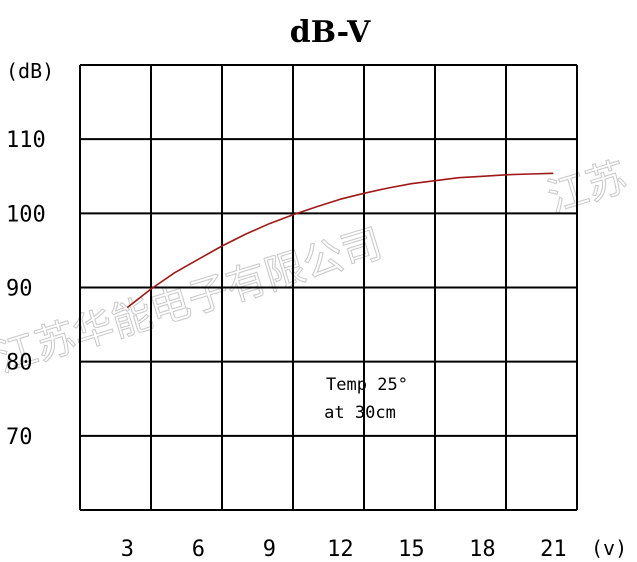  I want to click on x-tick-labels: 3 6 9 12 15 18 21, so click(344, 549).